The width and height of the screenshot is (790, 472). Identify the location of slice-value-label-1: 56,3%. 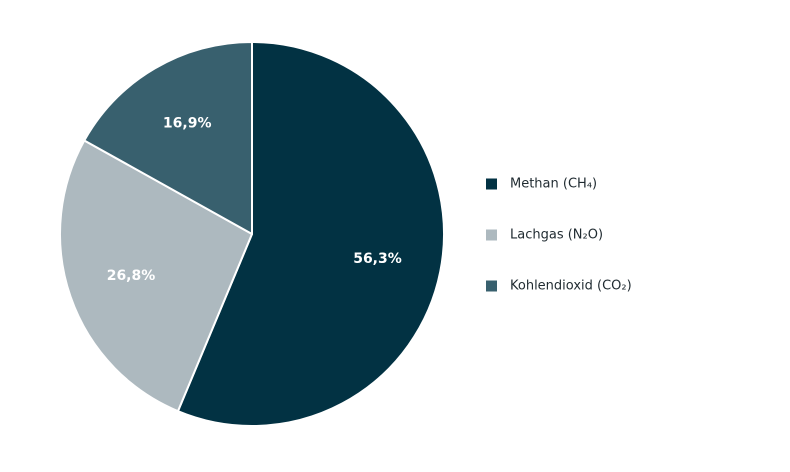
(377, 259).